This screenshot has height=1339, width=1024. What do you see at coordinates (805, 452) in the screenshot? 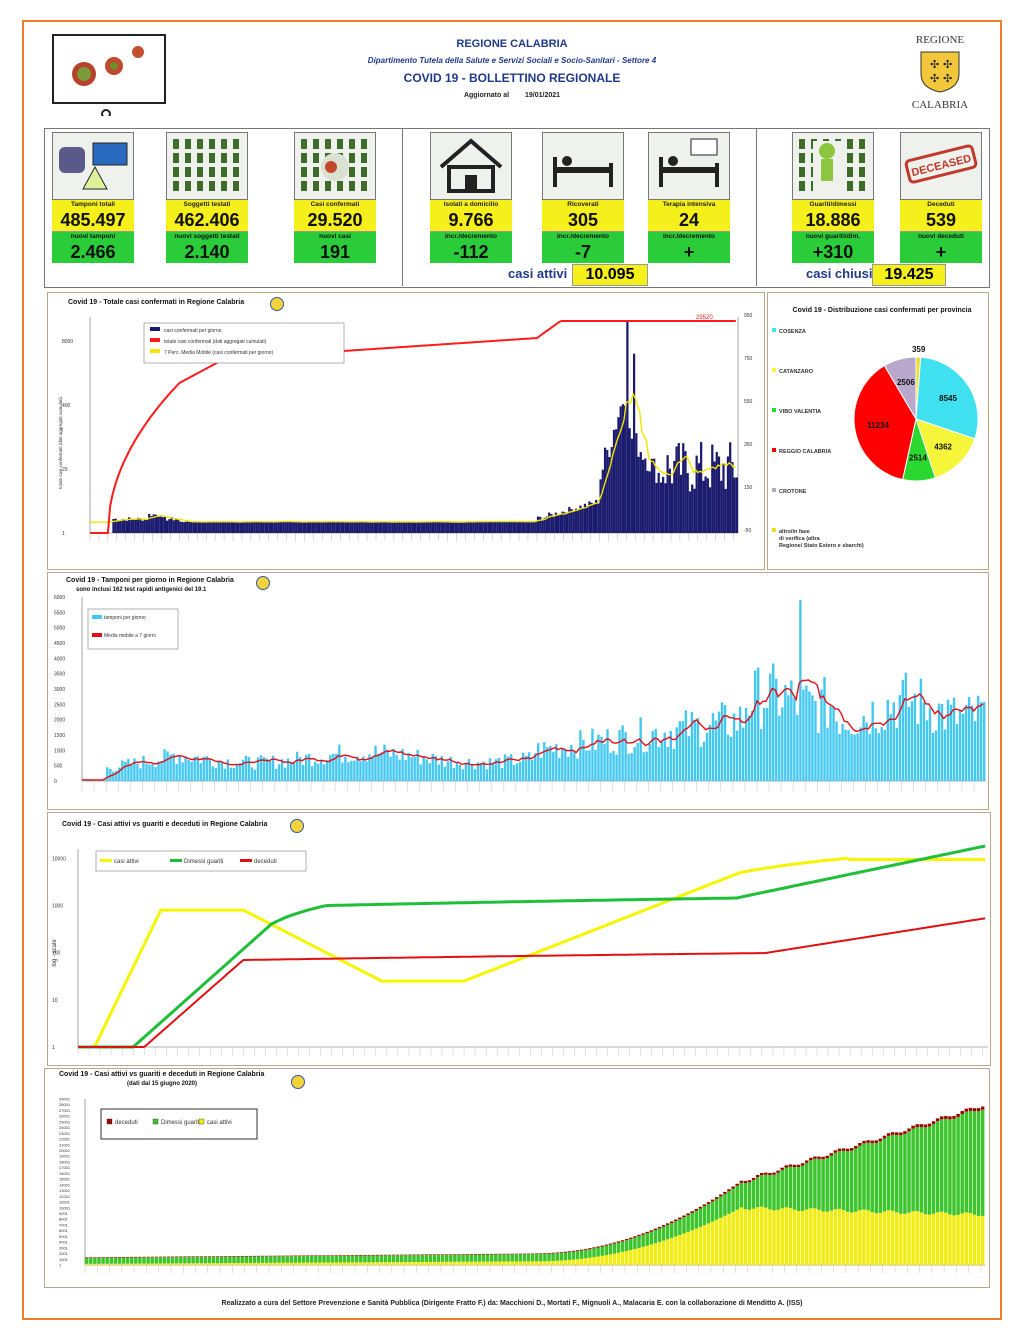
I see `legend-label: REGGIO CALABRIA` at bounding box center [805, 452].